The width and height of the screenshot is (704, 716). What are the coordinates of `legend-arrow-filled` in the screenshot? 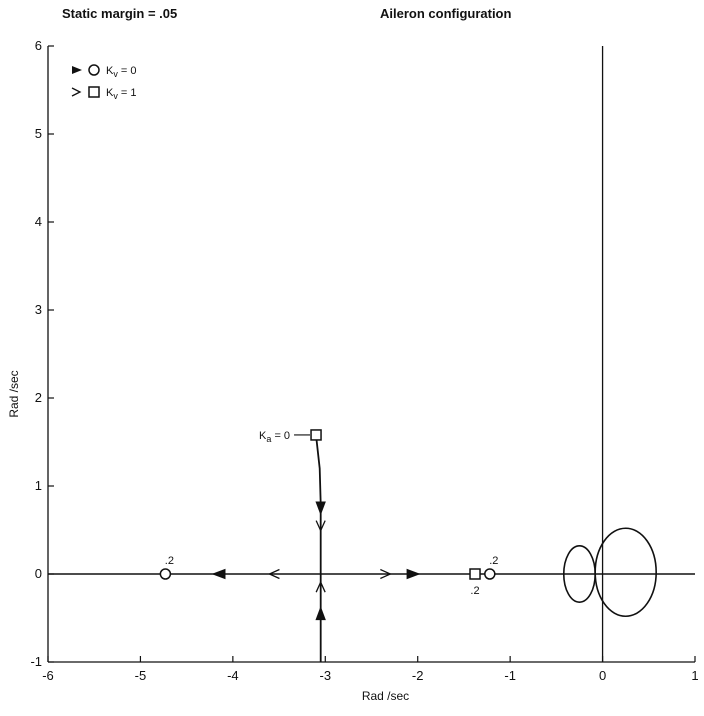 It's located at (77, 70).